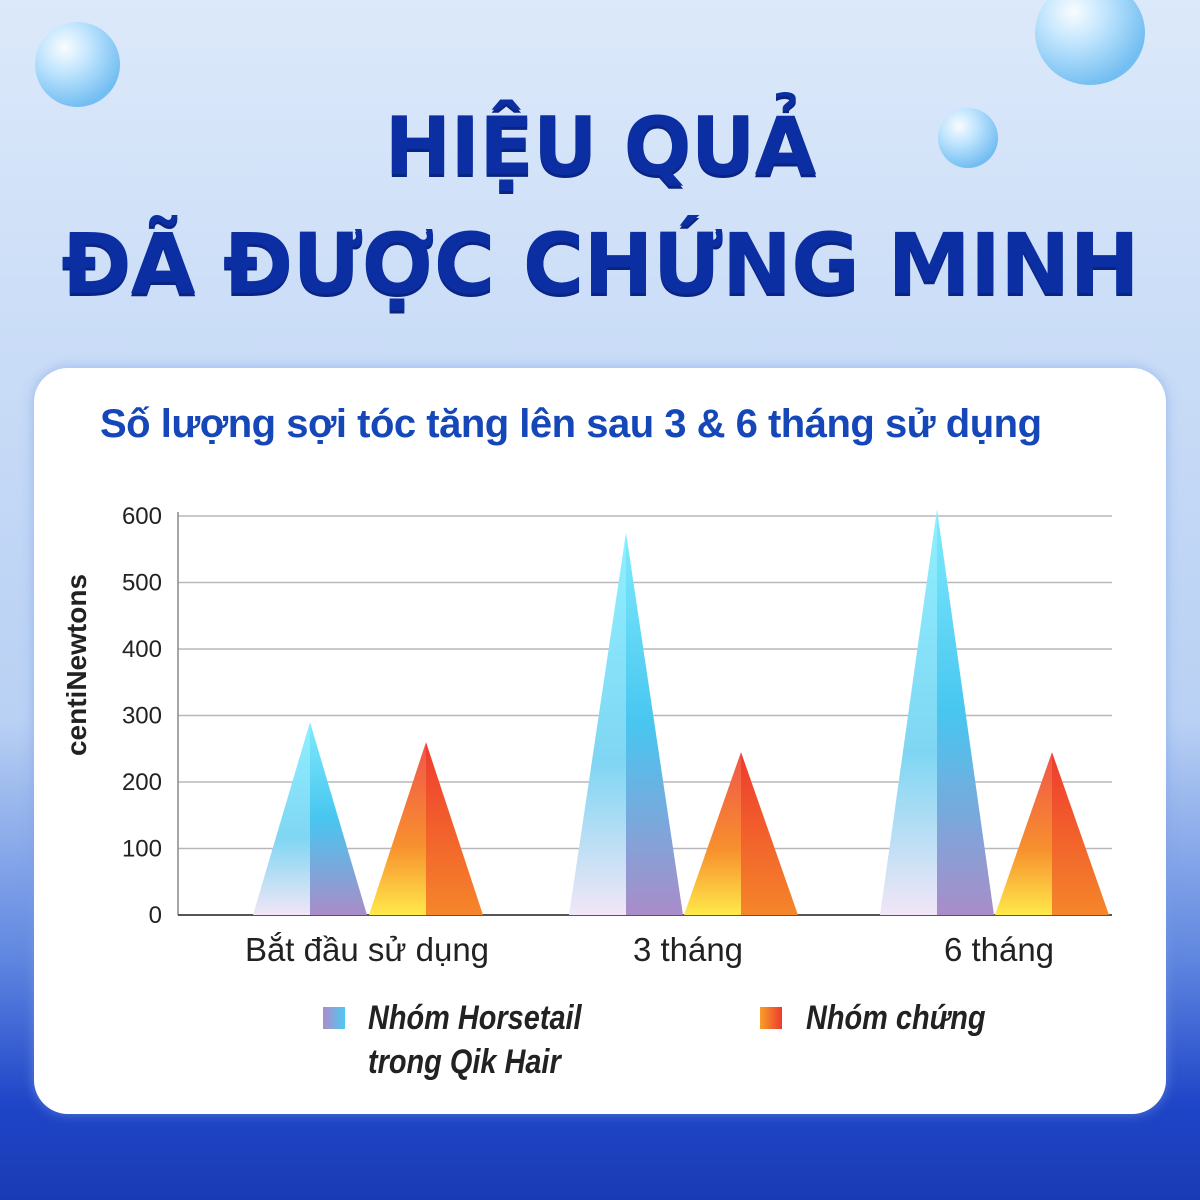 This screenshot has height=1200, width=1200. I want to click on y-tick-label: 100, so click(142, 849).